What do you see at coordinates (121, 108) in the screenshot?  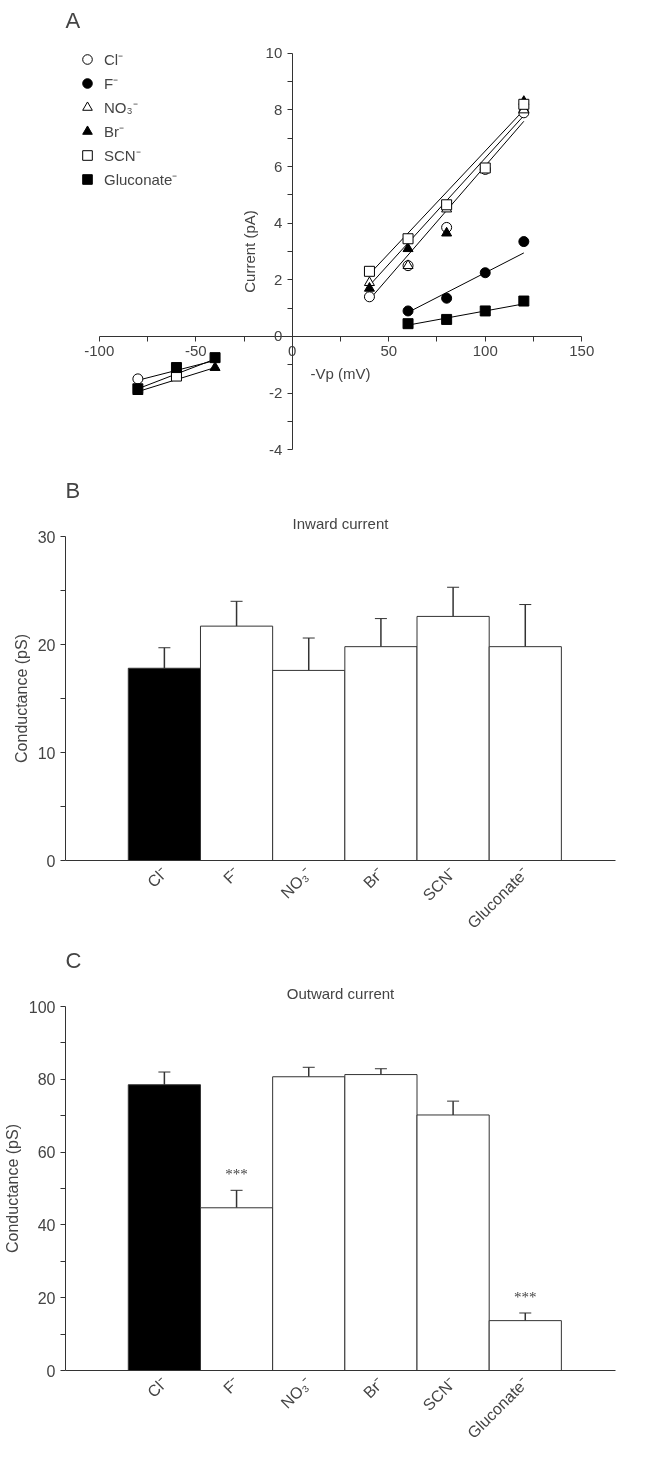 I see `legend-label: NO₃⁻` at bounding box center [121, 108].